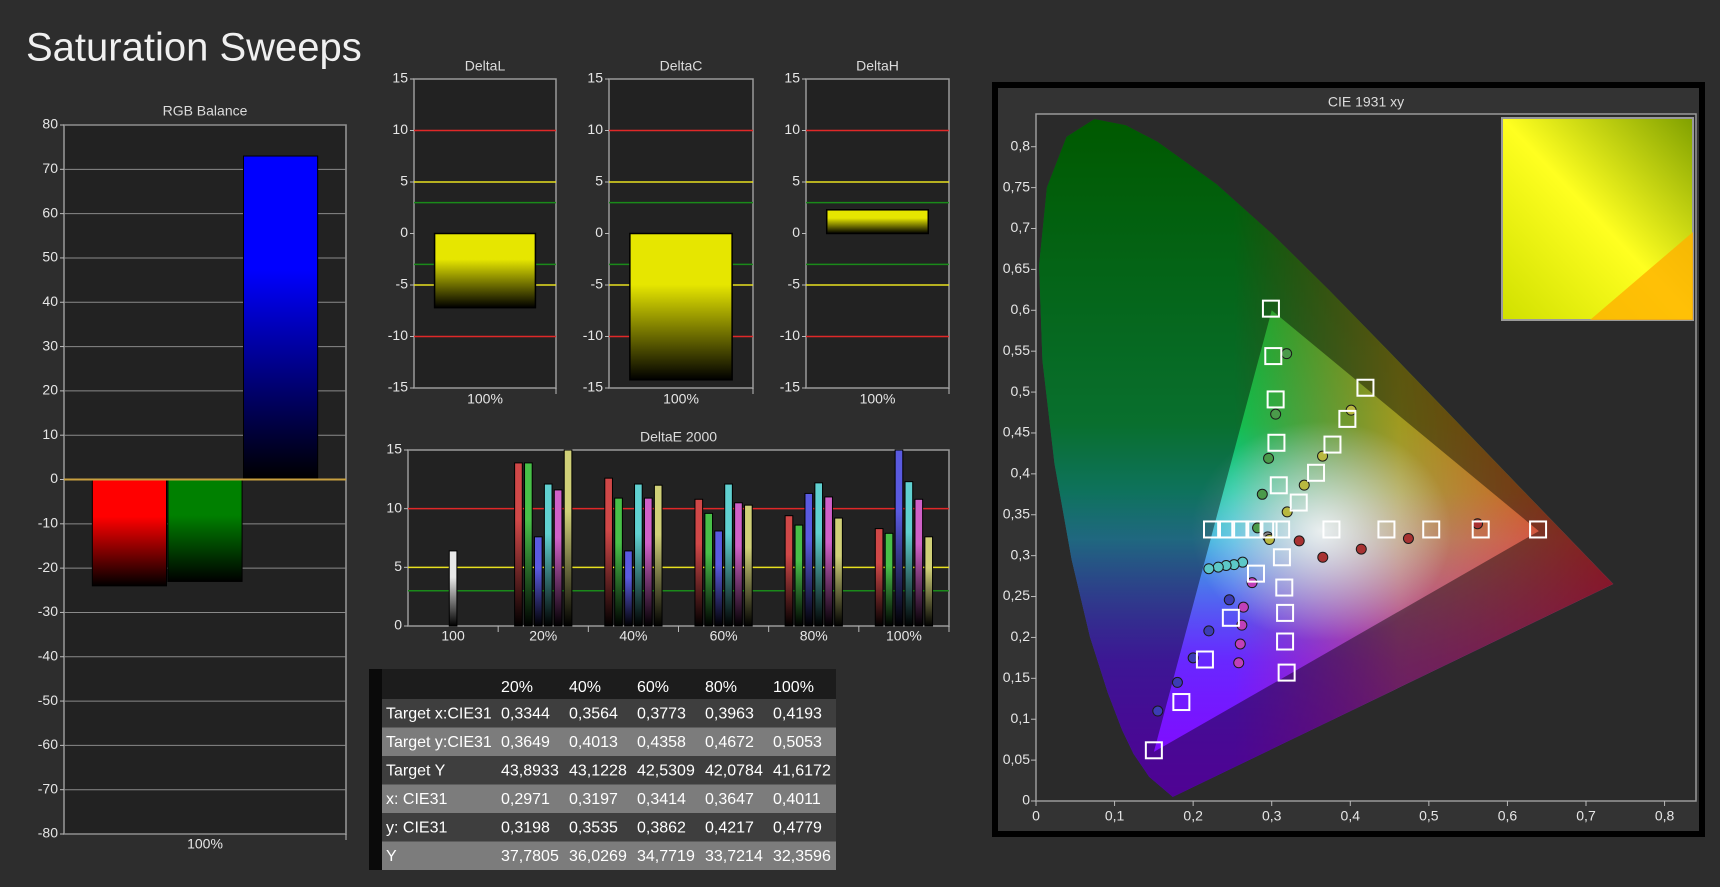 This screenshot has width=1720, height=887. I want to click on x-tick-label: 100%, so click(205, 844).